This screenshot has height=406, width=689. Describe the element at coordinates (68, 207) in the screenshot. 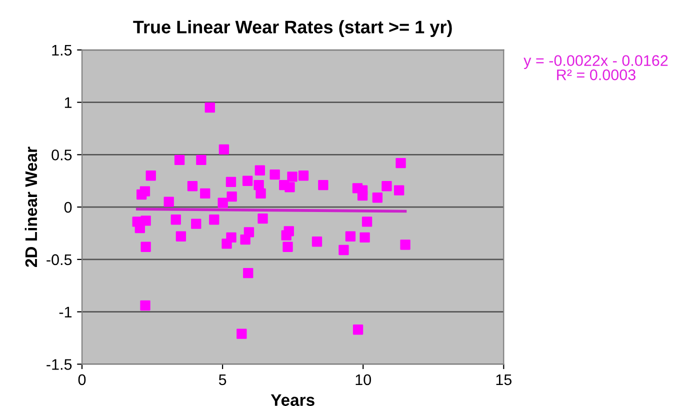

I see `y-tick-label: 0` at that location.